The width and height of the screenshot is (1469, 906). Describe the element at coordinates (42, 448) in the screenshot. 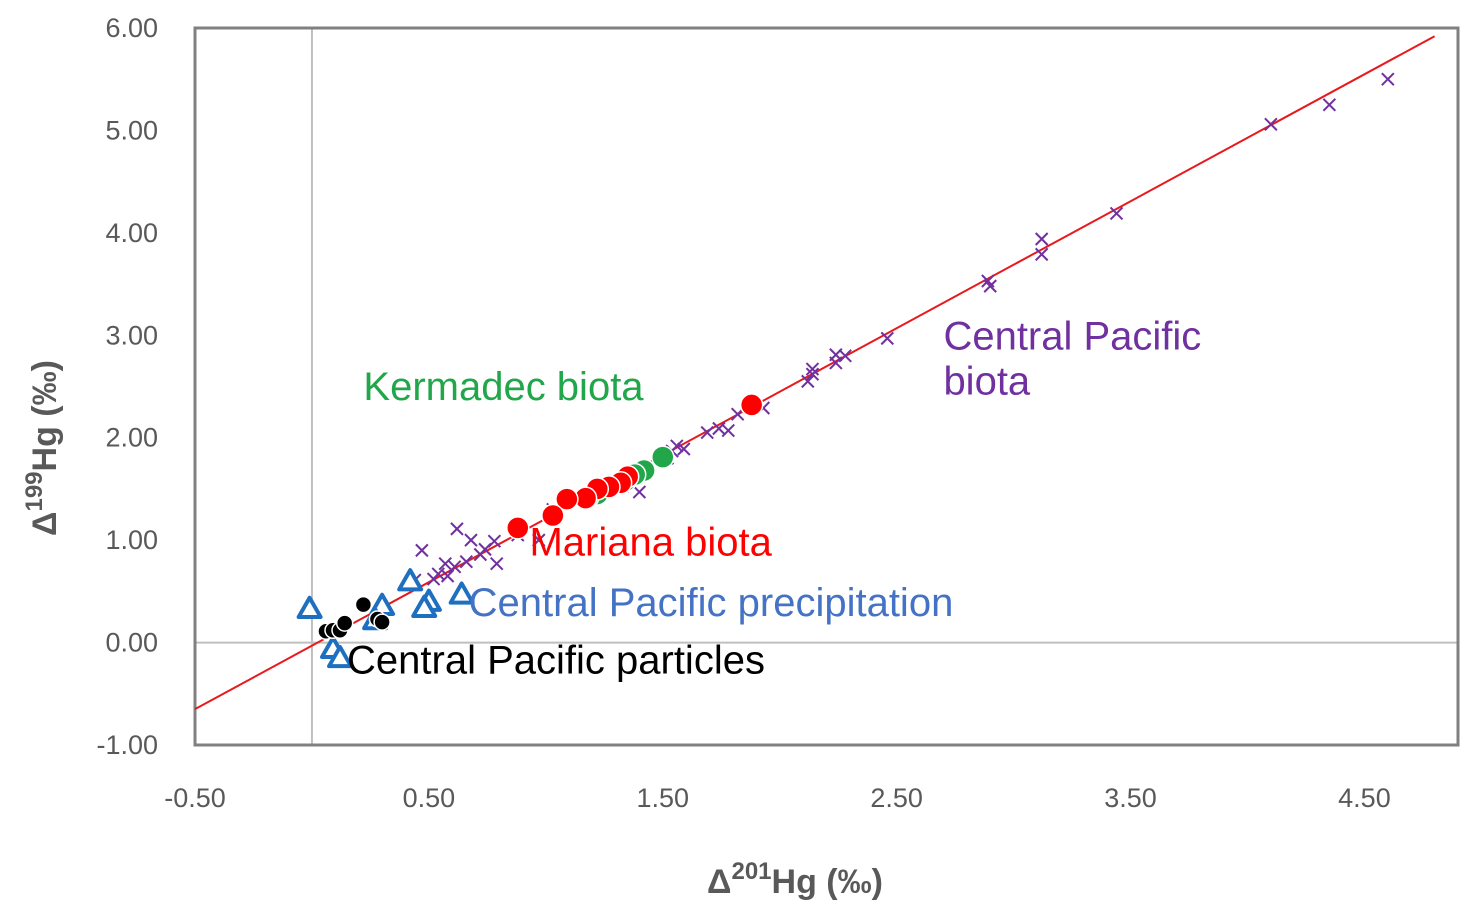

I see `y-axis-title: Δ199Hg (‰)` at that location.